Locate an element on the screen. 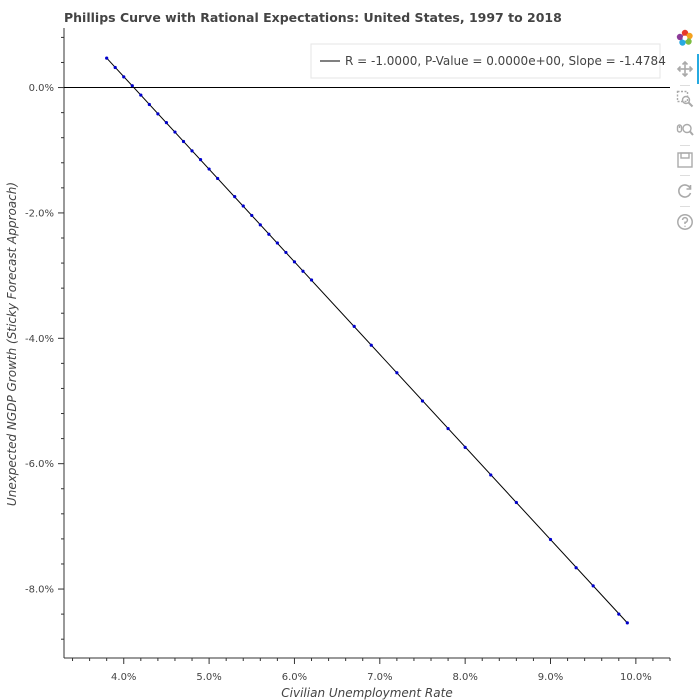 This screenshot has width=700, height=700. wheel-zoom-icon is located at coordinates (685, 130).